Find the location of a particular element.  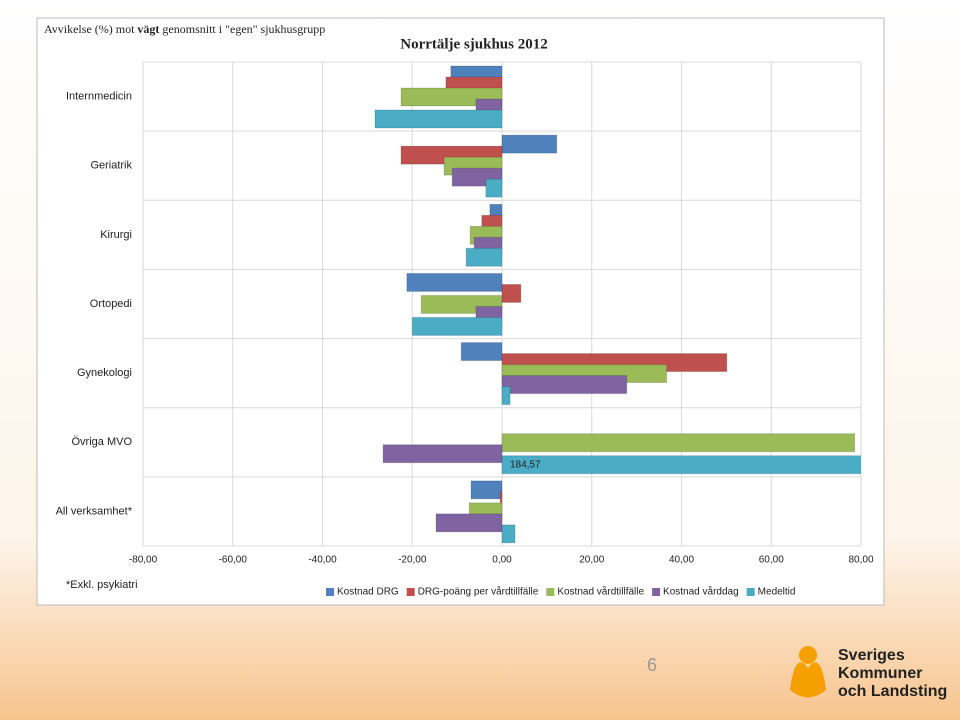

chart-title: Norrtälje sjukhus 2012 is located at coordinates (474, 44).